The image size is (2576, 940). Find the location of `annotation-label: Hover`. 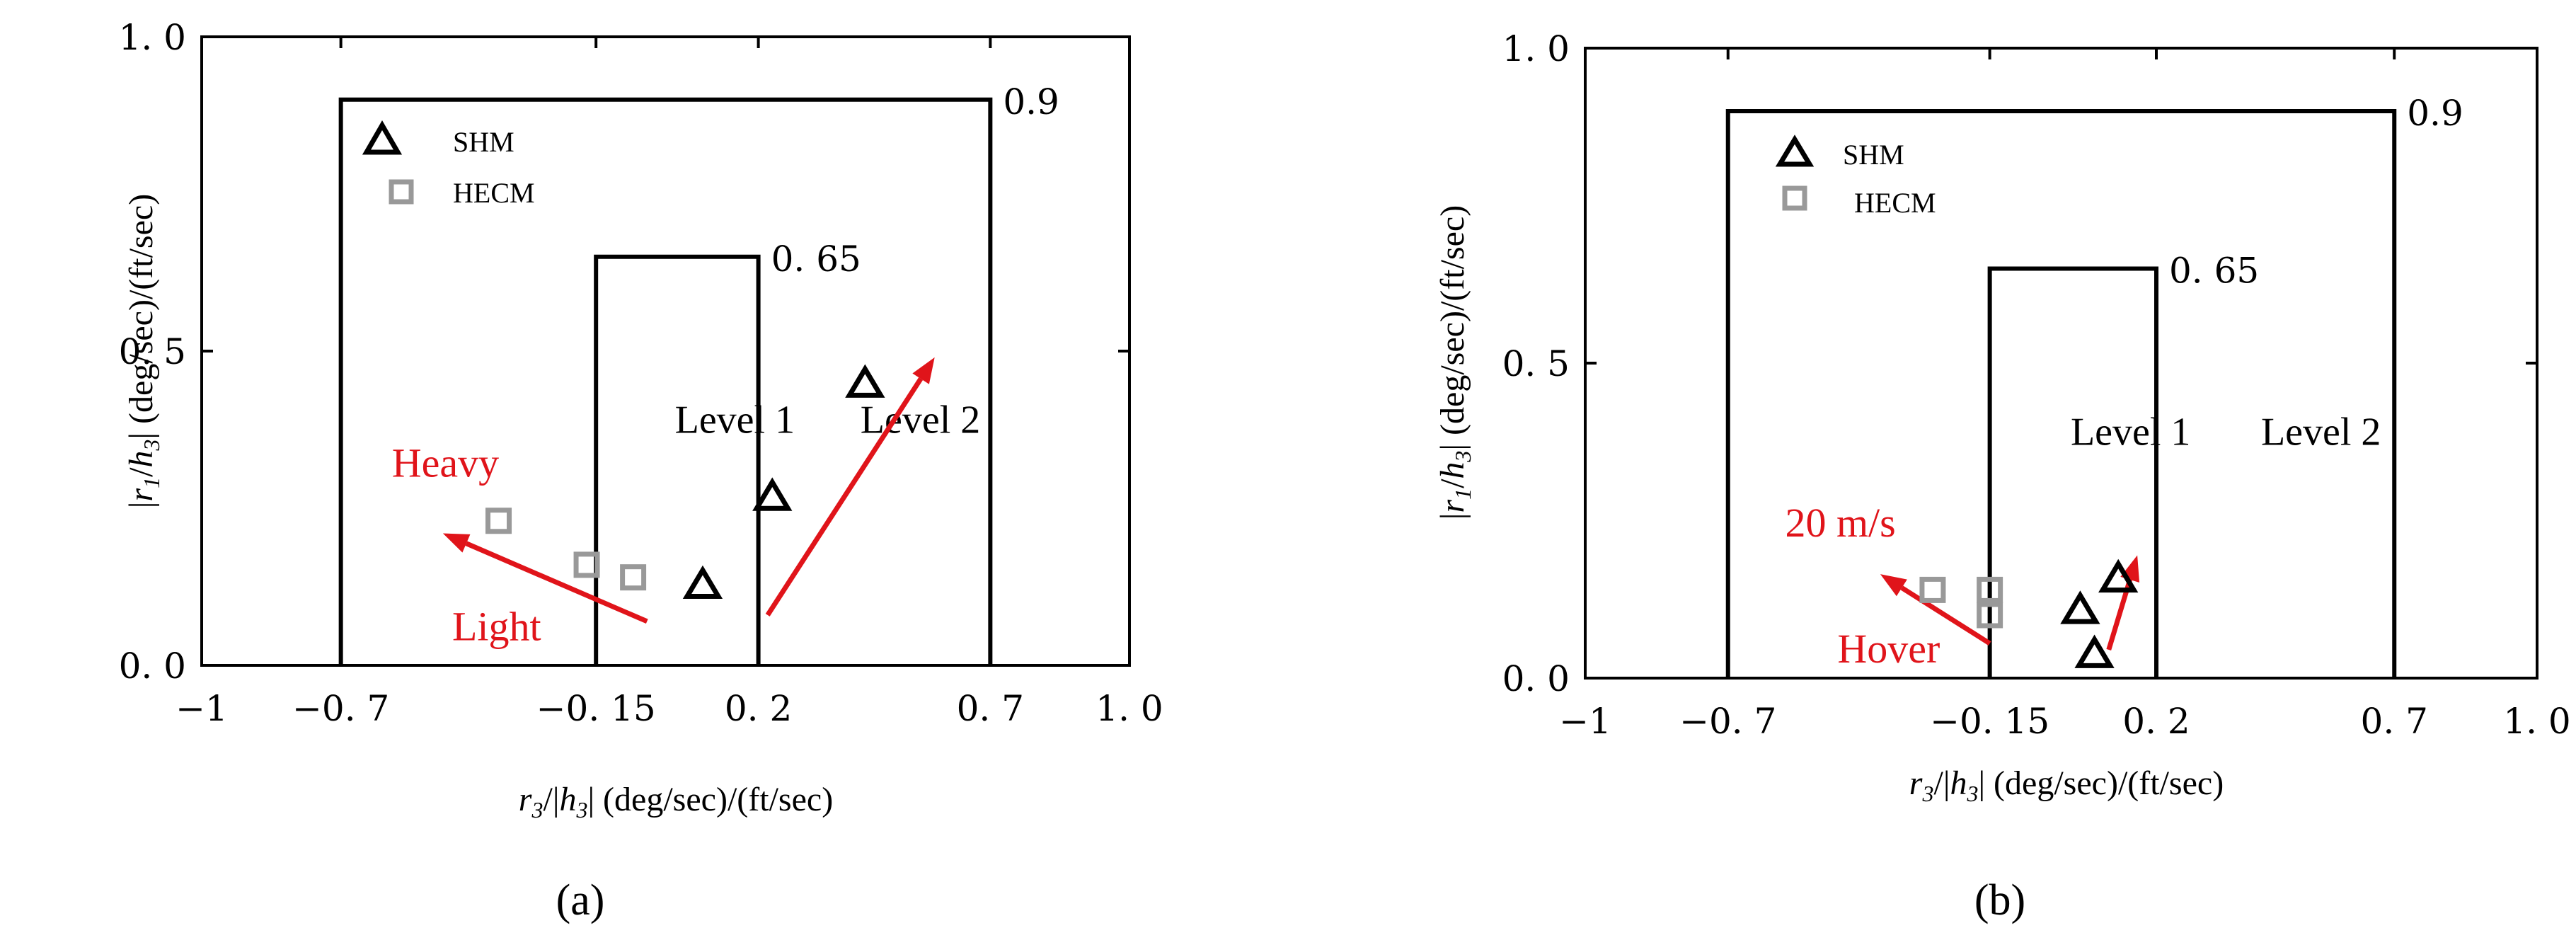

annotation-label: Hover is located at coordinates (1889, 649).